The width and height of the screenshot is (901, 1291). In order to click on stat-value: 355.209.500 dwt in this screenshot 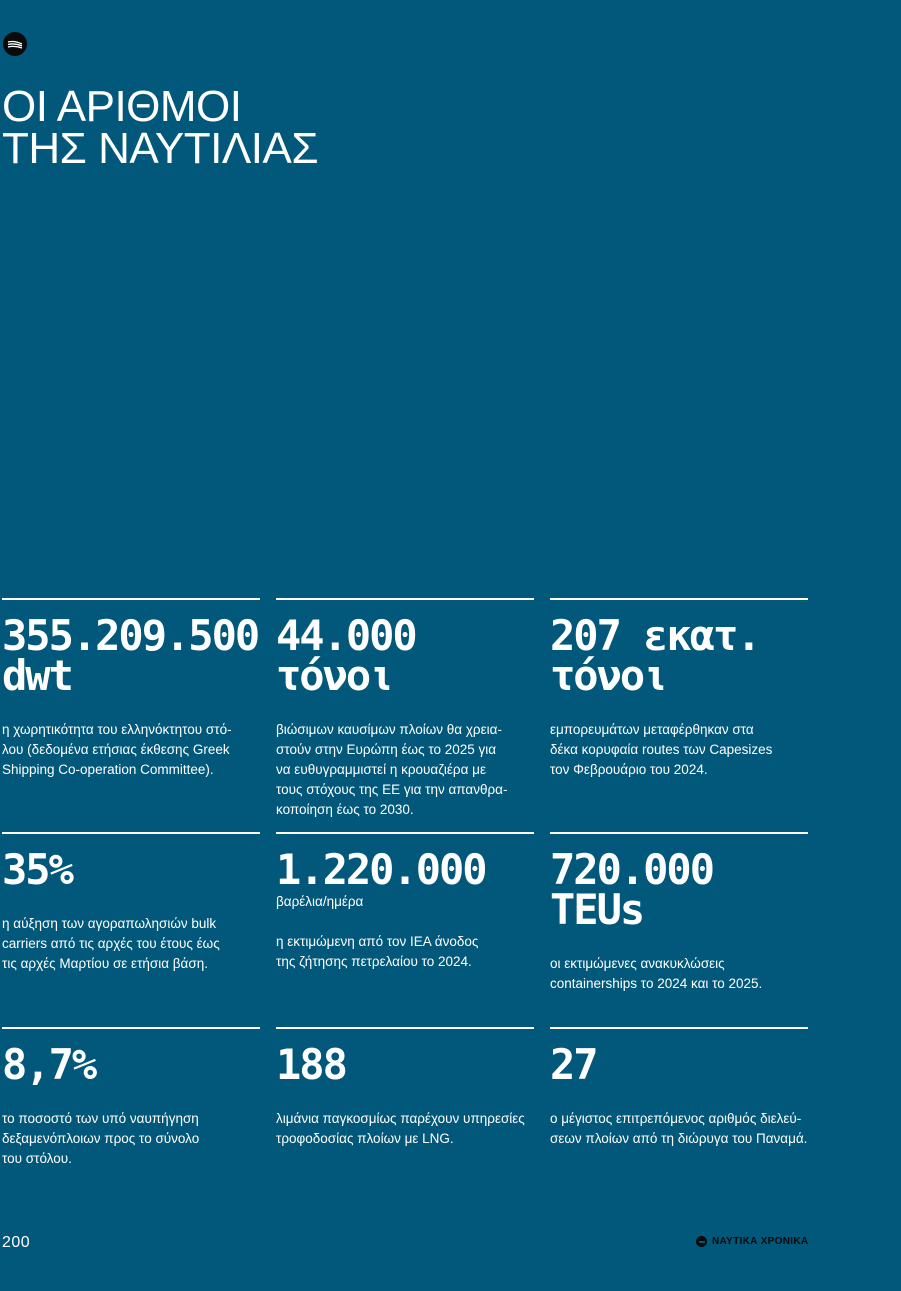, I will do `click(131, 655)`.